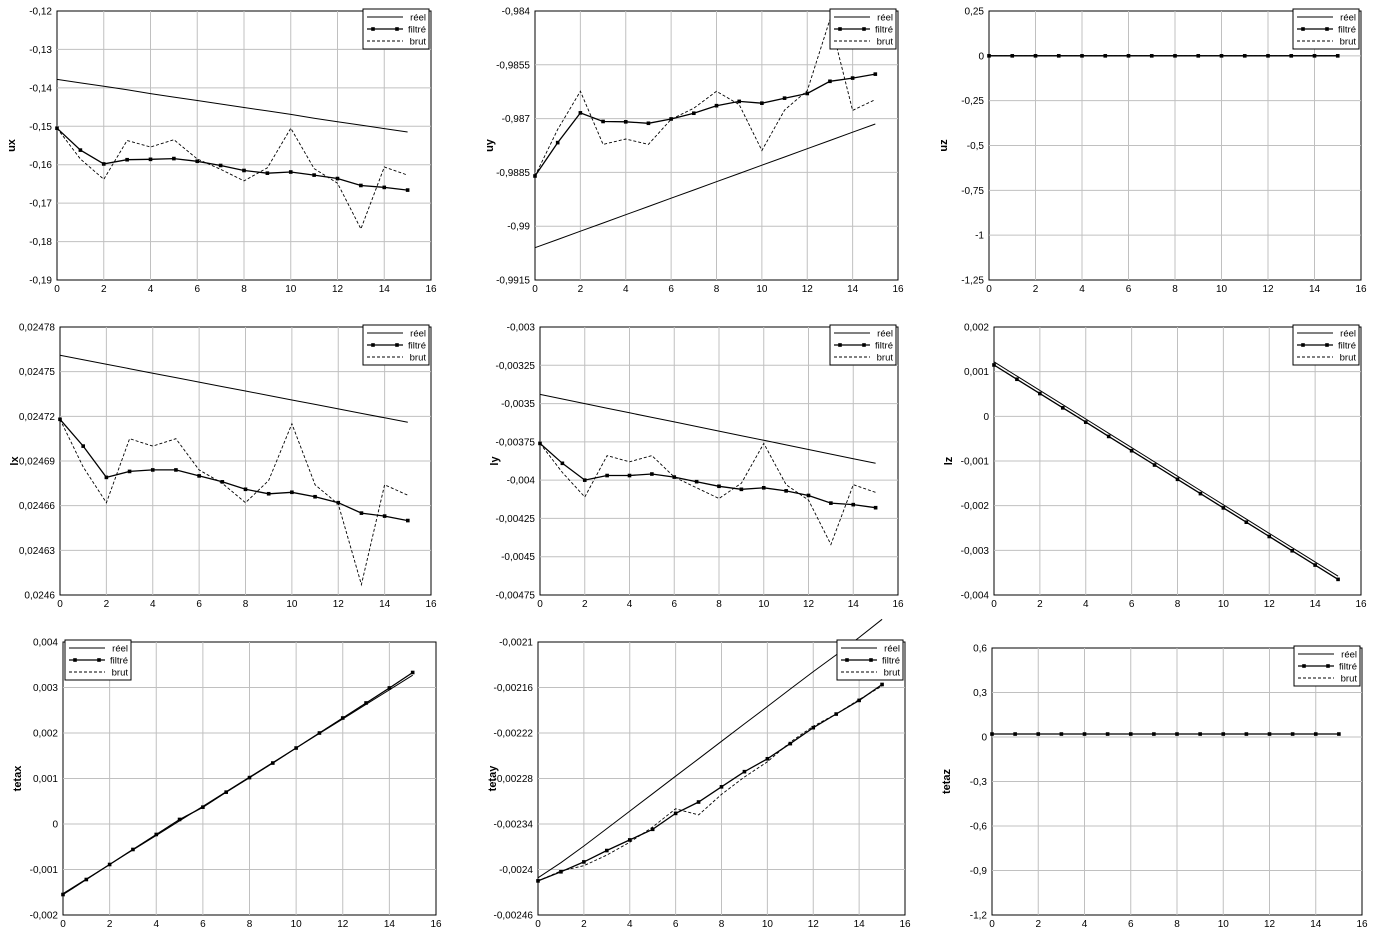 The image size is (1389, 936). What do you see at coordinates (980, 693) in the screenshot?
I see `y-tick-label: 0,3` at bounding box center [980, 693].